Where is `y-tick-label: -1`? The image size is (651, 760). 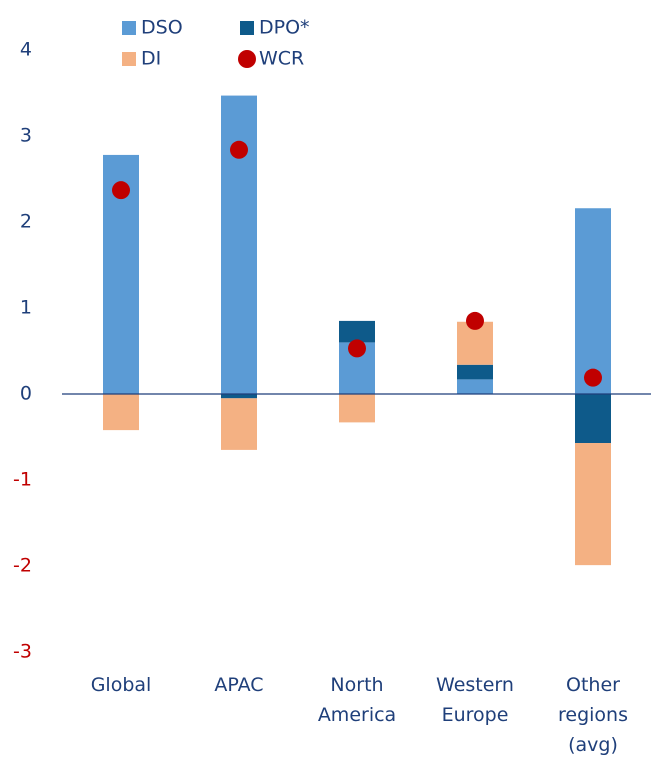
y-tick-label: -1 is located at coordinates (22, 480).